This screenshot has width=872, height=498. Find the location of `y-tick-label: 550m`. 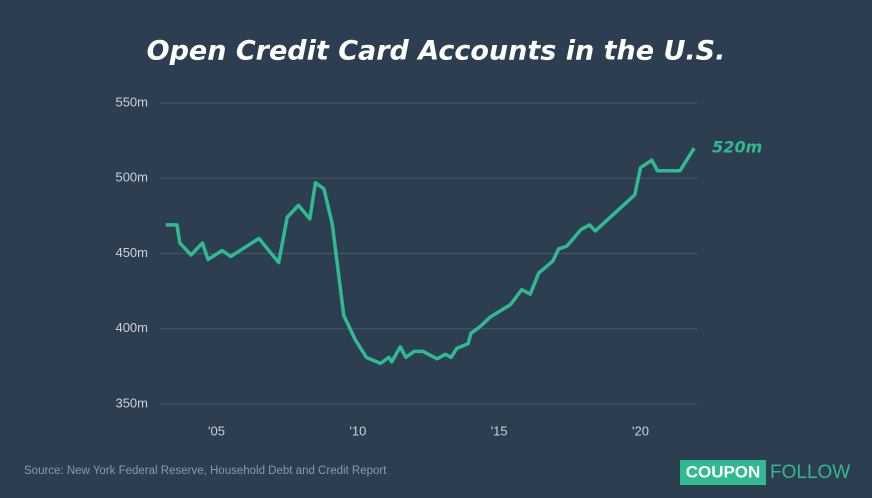

y-tick-label: 550m is located at coordinates (131, 101).